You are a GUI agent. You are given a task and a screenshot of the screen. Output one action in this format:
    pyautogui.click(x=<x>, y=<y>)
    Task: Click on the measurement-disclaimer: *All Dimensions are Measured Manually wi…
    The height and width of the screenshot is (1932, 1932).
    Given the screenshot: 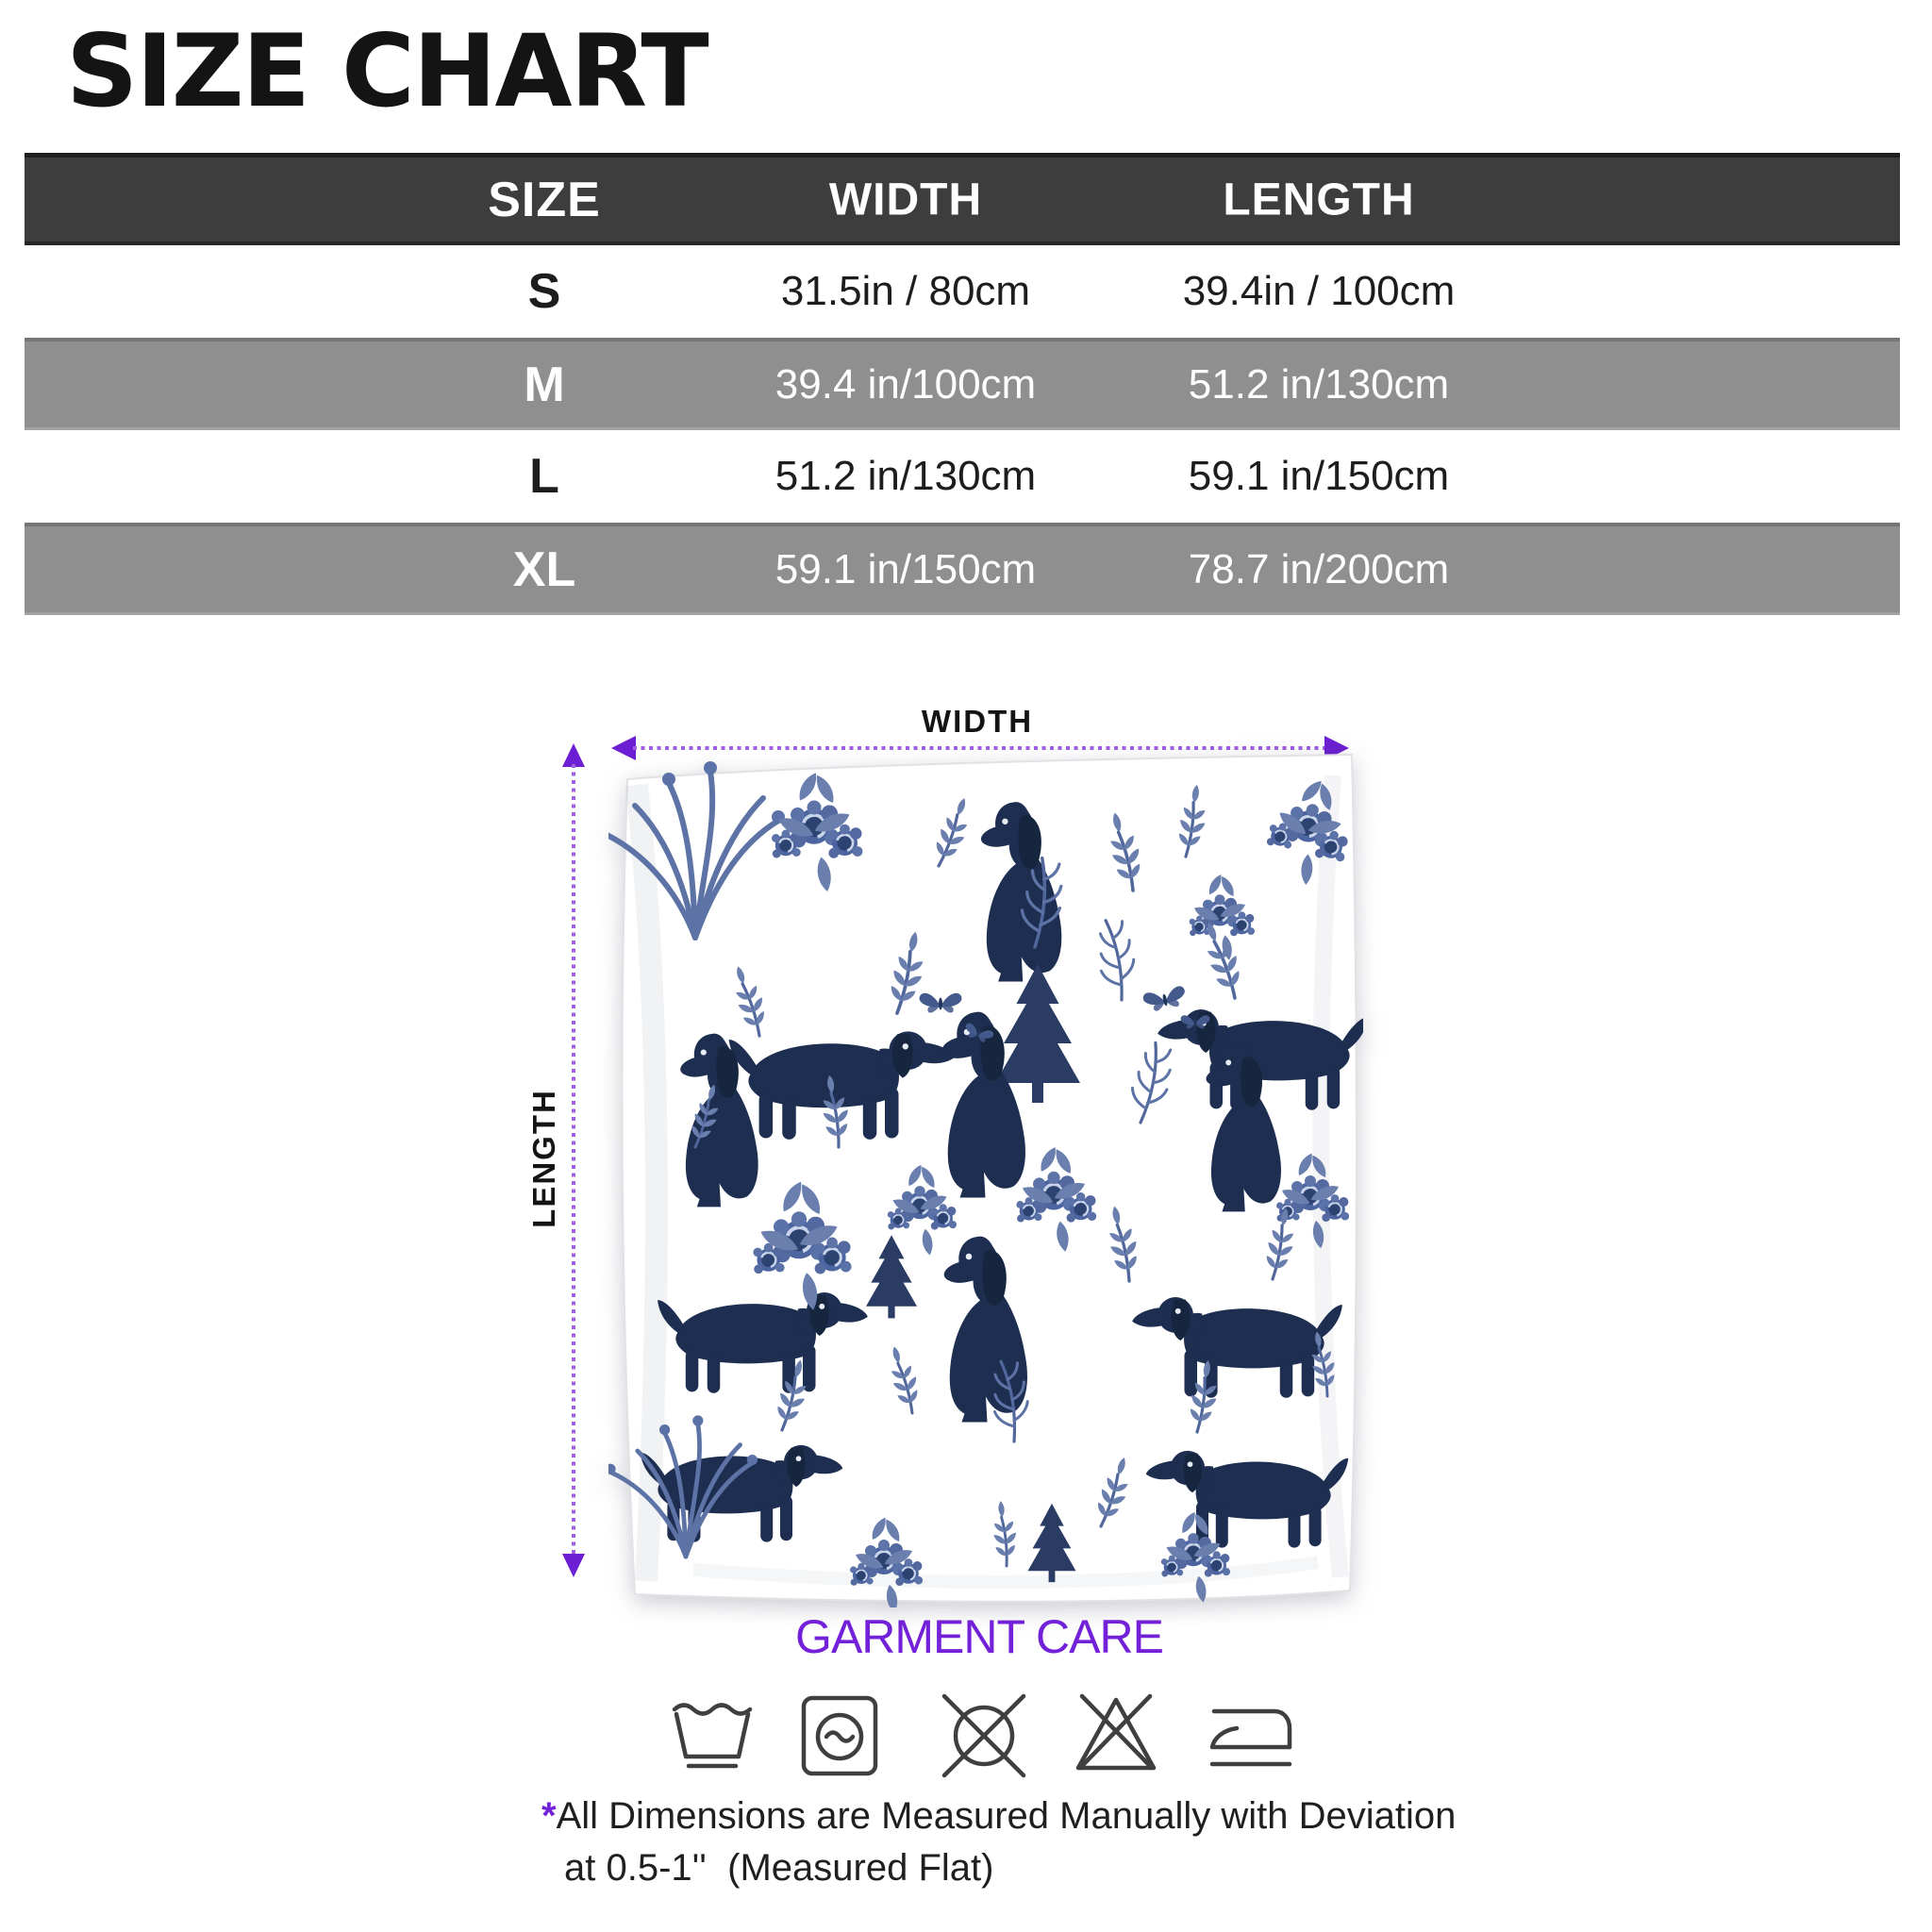 What is the action you would take?
    pyautogui.click(x=998, y=1842)
    